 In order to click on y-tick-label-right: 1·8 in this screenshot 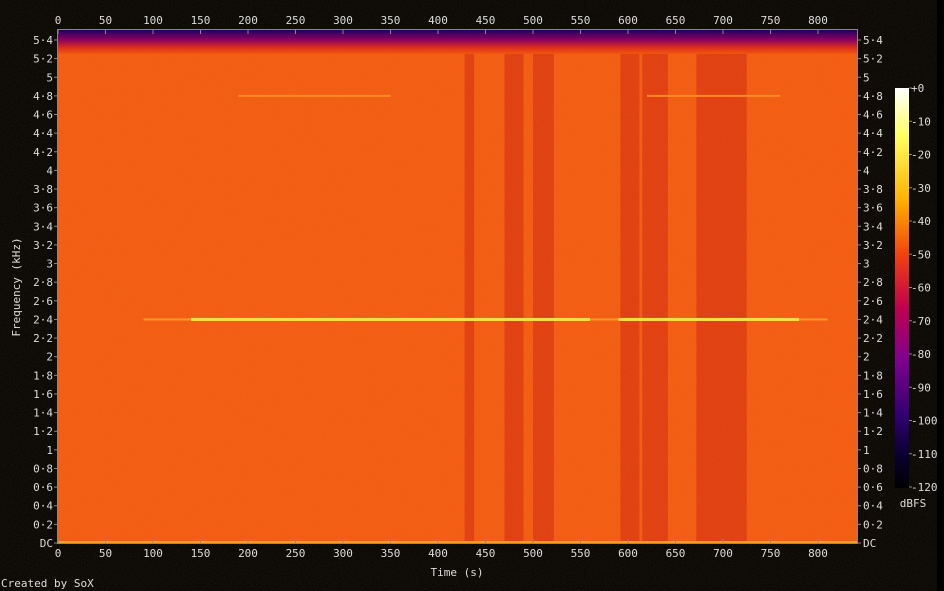, I will do `click(873, 375)`.